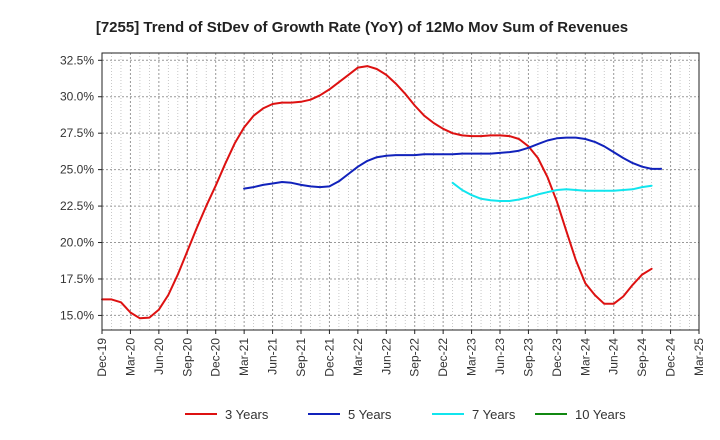 This screenshot has height=440, width=720. Describe the element at coordinates (159, 356) in the screenshot. I see `x-tick-label: Jun-20` at that location.